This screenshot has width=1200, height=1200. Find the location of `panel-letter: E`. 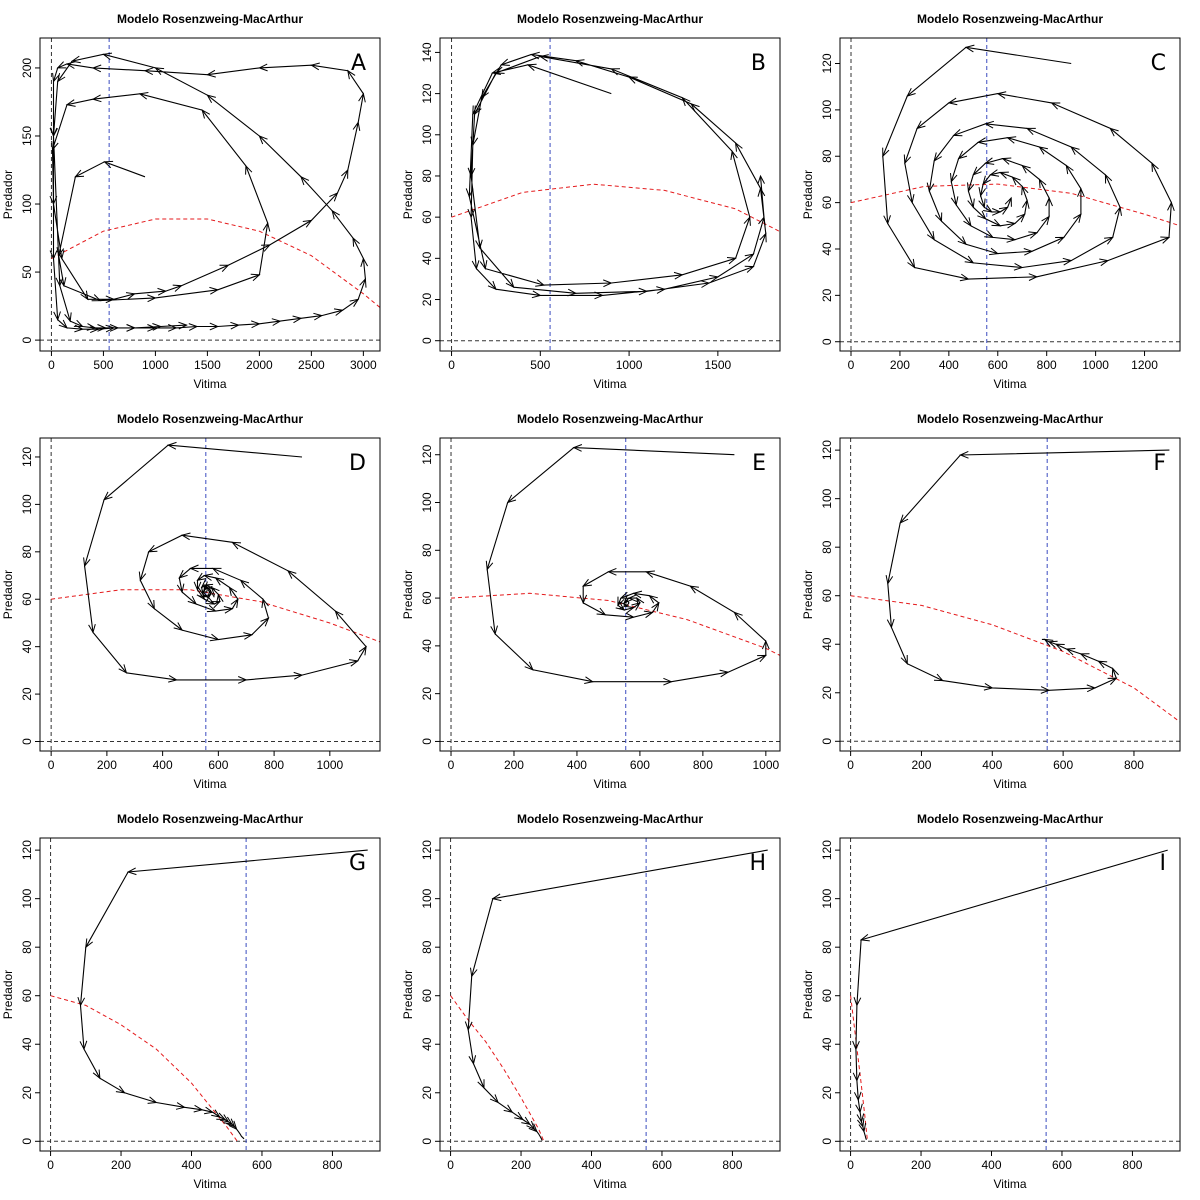

panel-letter: E is located at coordinates (759, 463).